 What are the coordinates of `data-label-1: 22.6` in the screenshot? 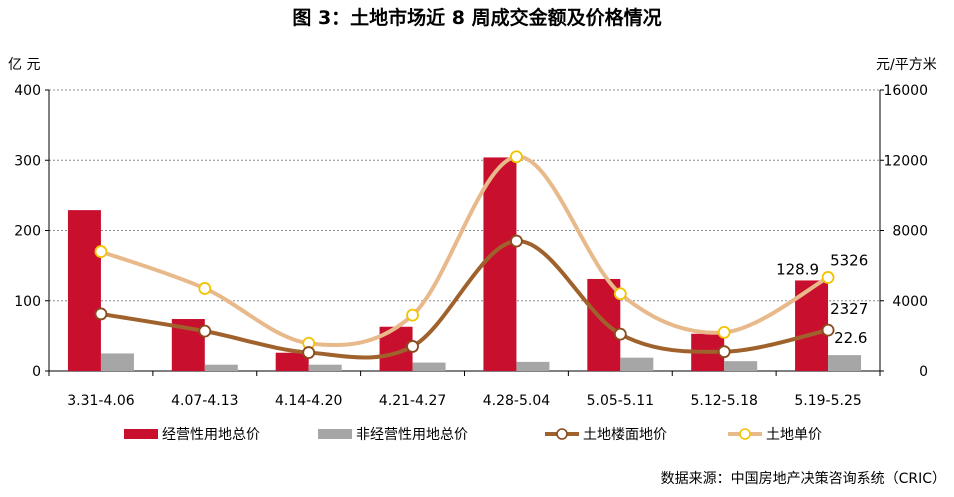 It's located at (850, 338).